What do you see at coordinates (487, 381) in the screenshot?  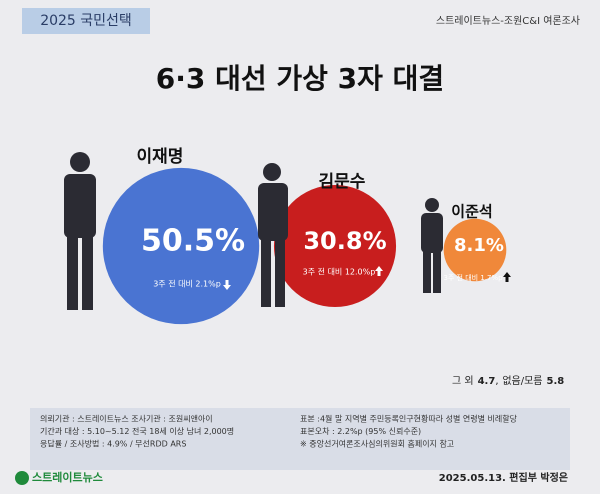 I see `other-result: 4.7` at bounding box center [487, 381].